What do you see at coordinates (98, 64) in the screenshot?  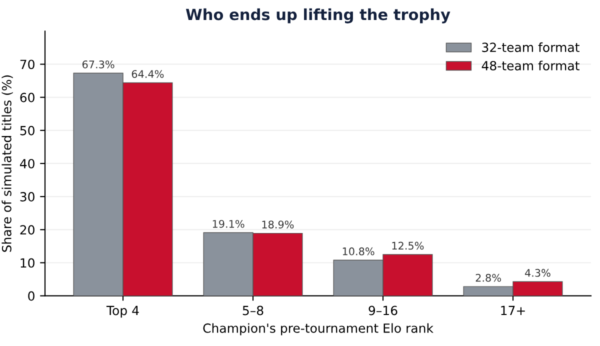 I see `data-label: 67.3%` at bounding box center [98, 64].